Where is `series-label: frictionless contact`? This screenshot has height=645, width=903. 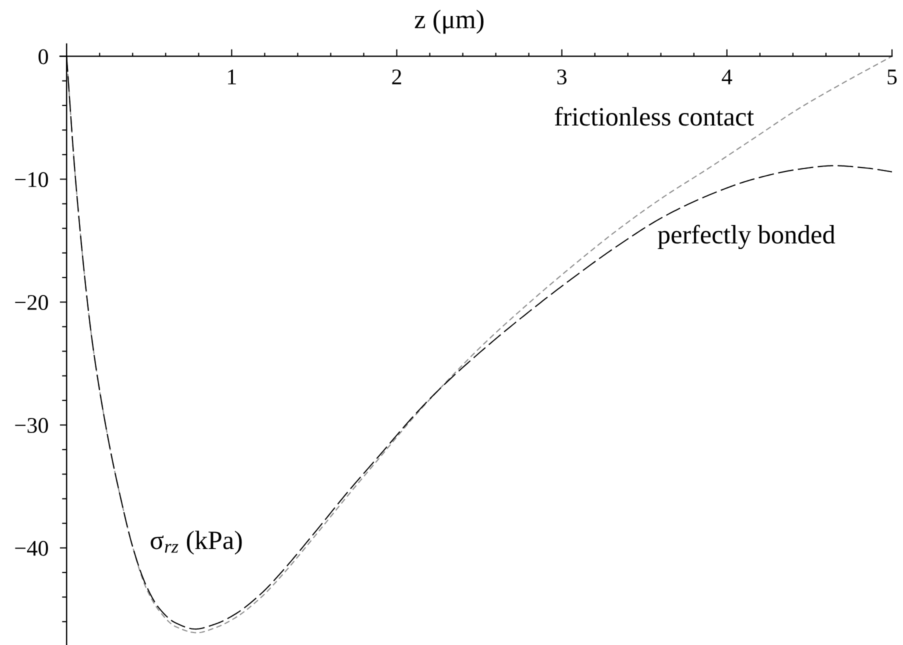
series-label: frictionless contact is located at coordinates (654, 116).